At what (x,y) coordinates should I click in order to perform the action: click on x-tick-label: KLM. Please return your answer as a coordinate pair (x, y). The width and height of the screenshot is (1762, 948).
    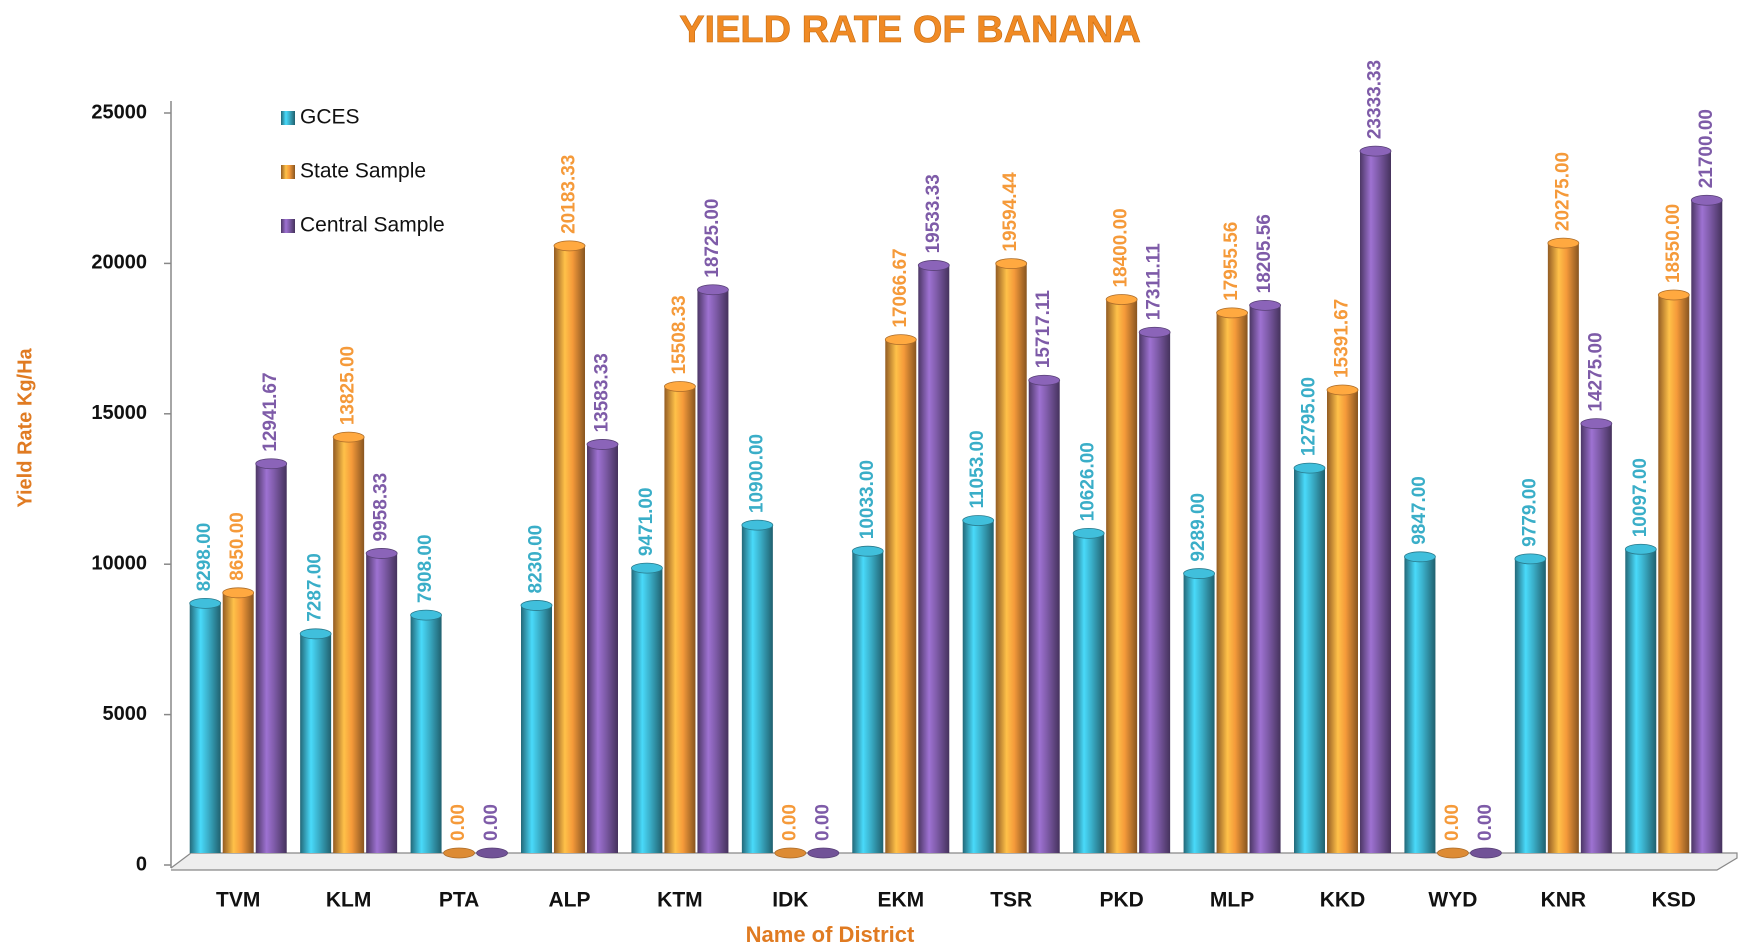
    Looking at the image, I should click on (349, 900).